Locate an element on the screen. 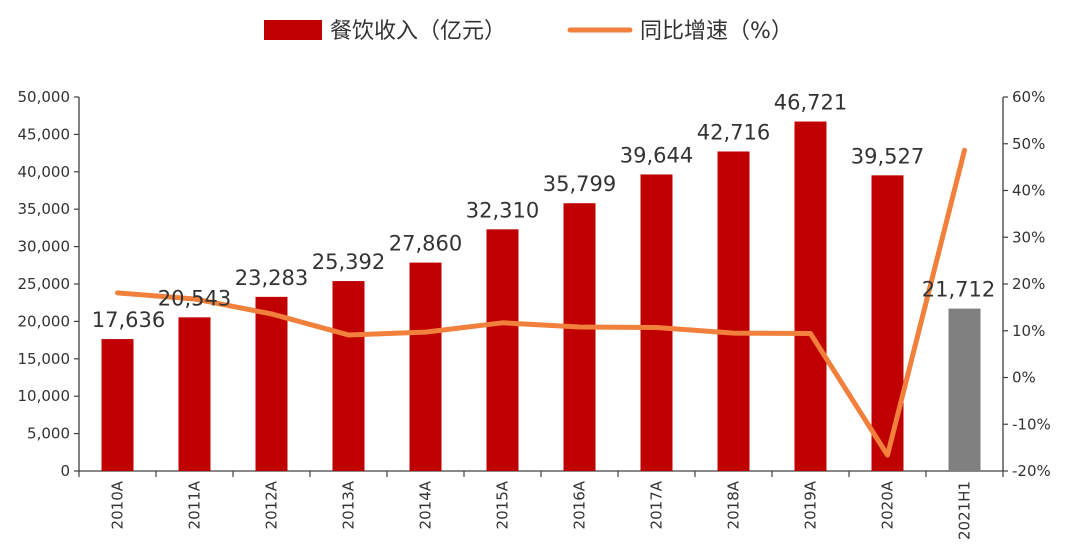  right-axis-tick-label: -20% is located at coordinates (1031, 471).